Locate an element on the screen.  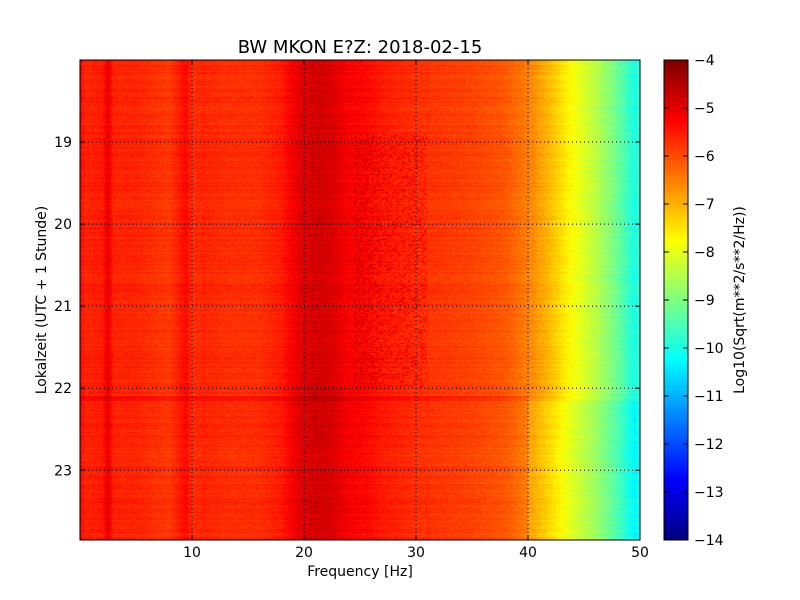
x-tick-label: 50 is located at coordinates (640, 553).